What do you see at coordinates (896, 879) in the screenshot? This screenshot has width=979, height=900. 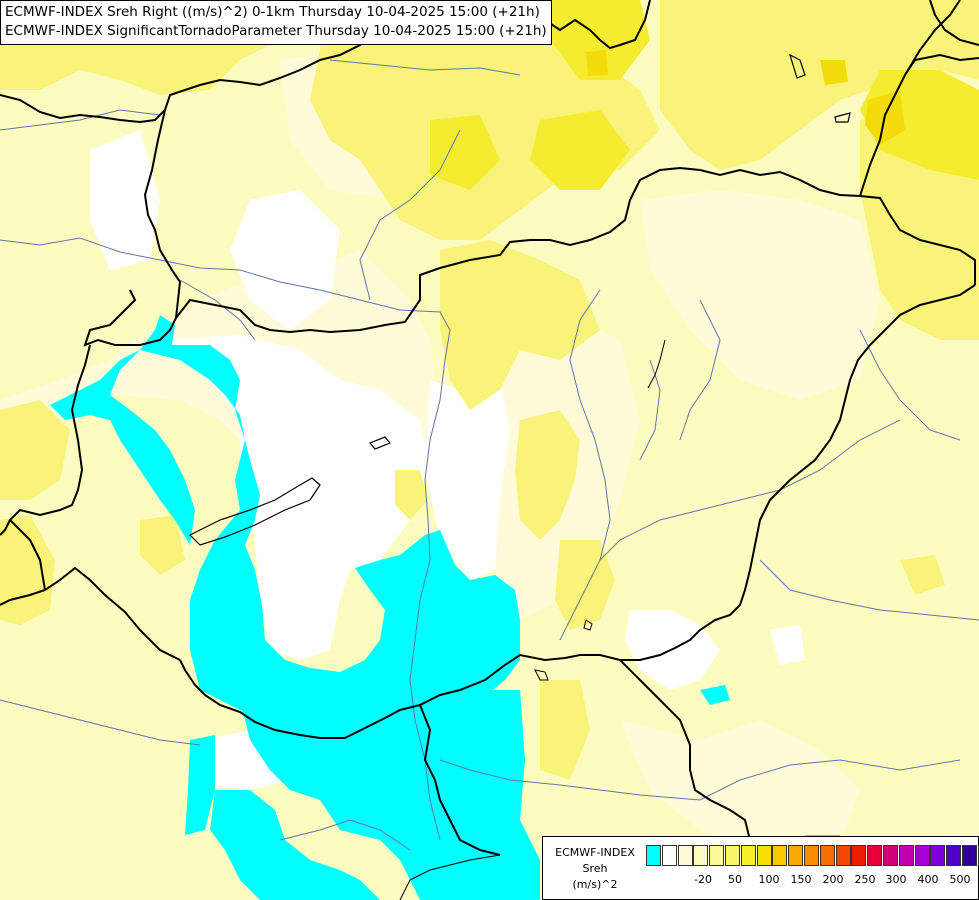 I see `legend-tick-label: 300` at bounding box center [896, 879].